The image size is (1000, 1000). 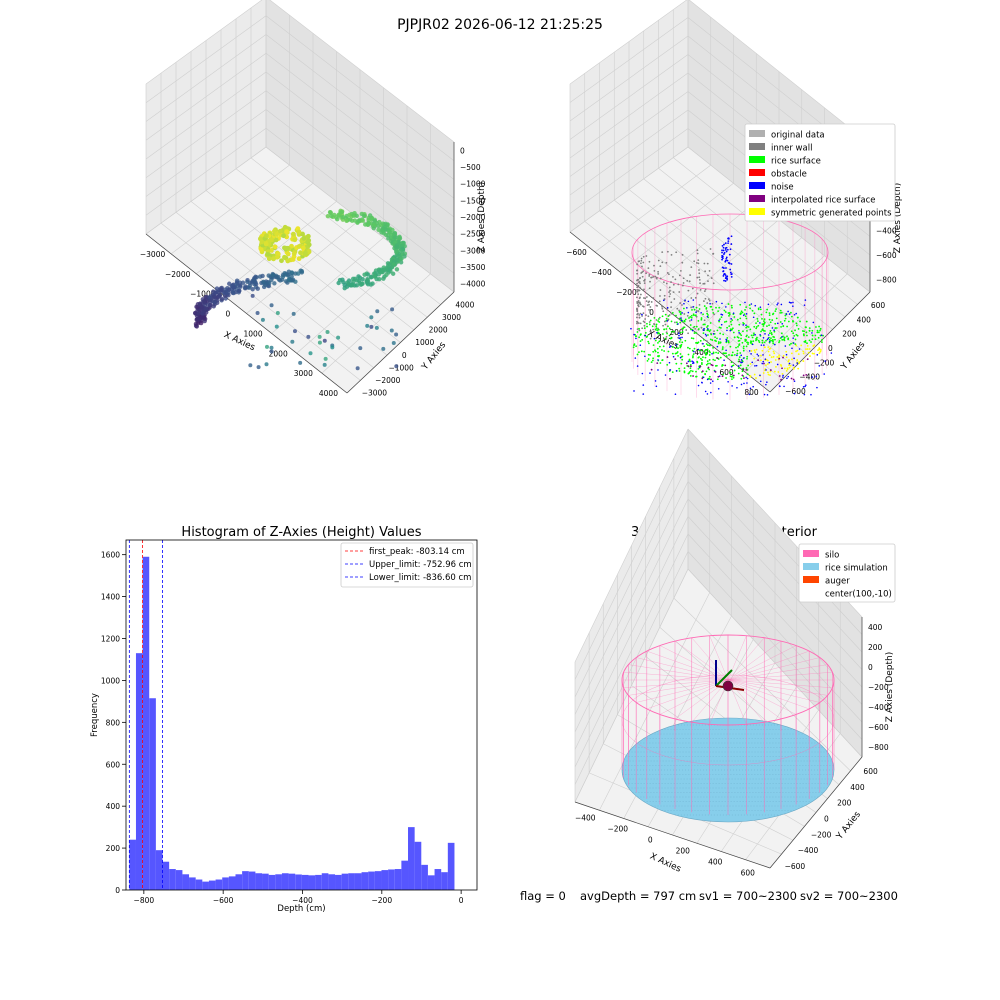 What do you see at coordinates (849, 896) in the screenshot?
I see `sv2-status: sv2 = 700~2300` at bounding box center [849, 896].